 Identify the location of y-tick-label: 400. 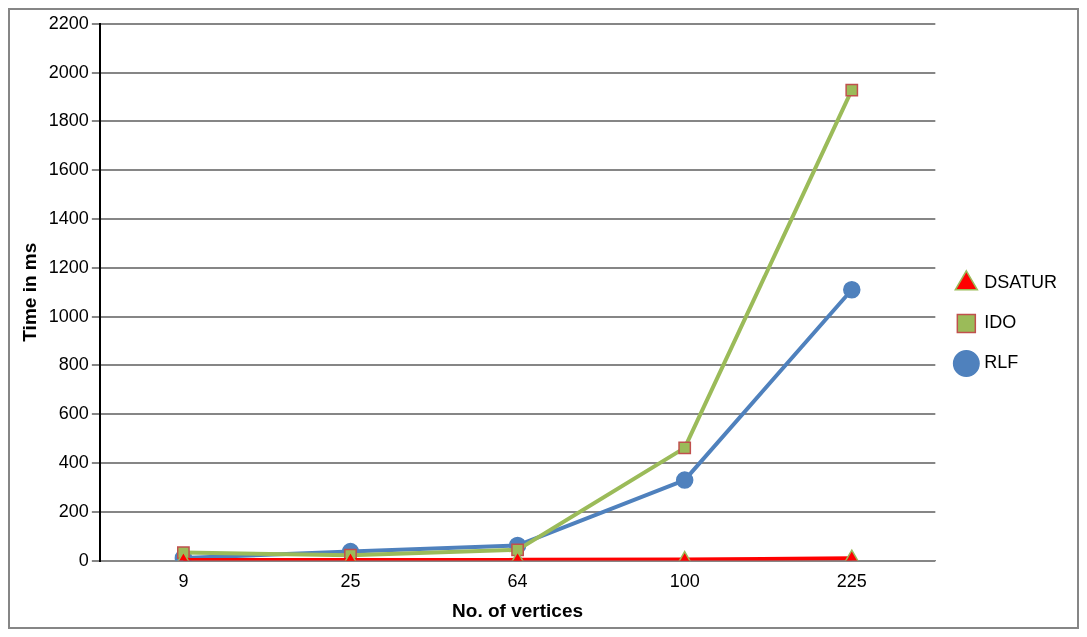
(73, 461).